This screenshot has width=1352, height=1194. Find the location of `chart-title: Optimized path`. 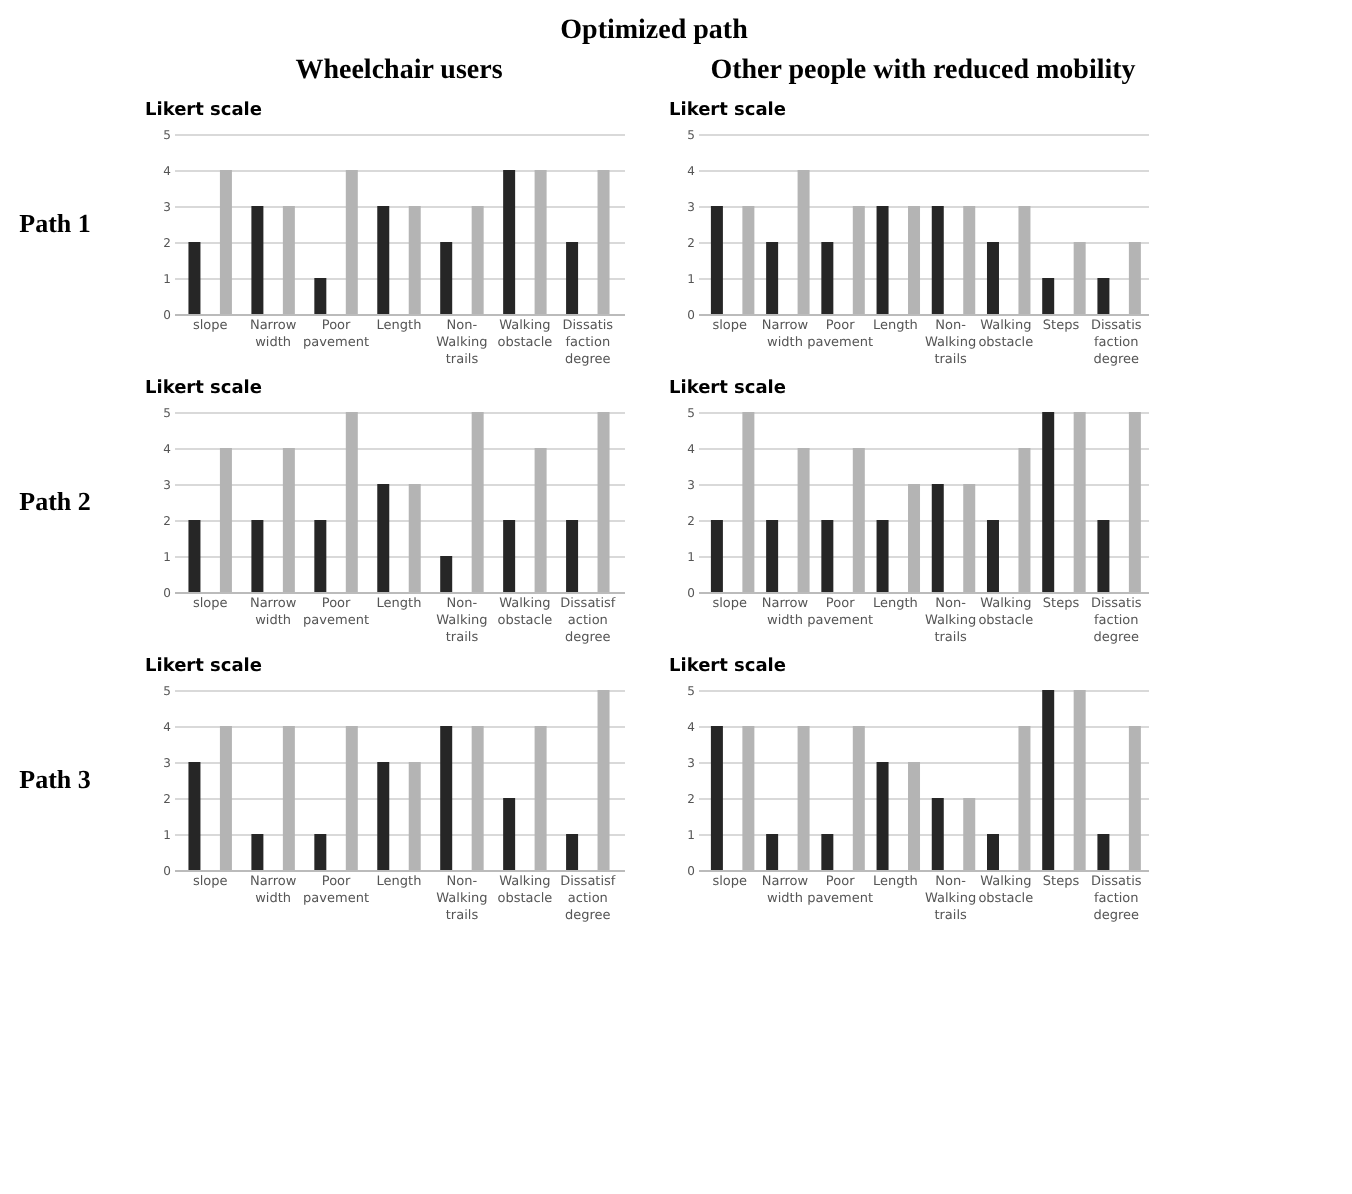

chart-title: Optimized path is located at coordinates (654, 31).